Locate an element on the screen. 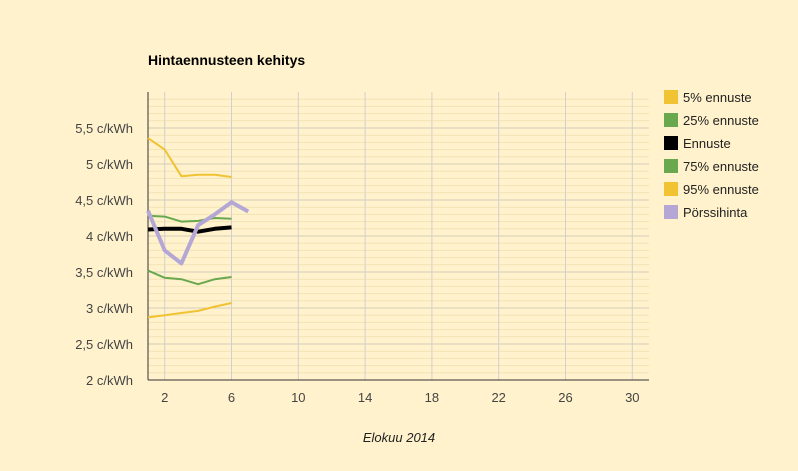  x-tick-label: 18 is located at coordinates (432, 397).